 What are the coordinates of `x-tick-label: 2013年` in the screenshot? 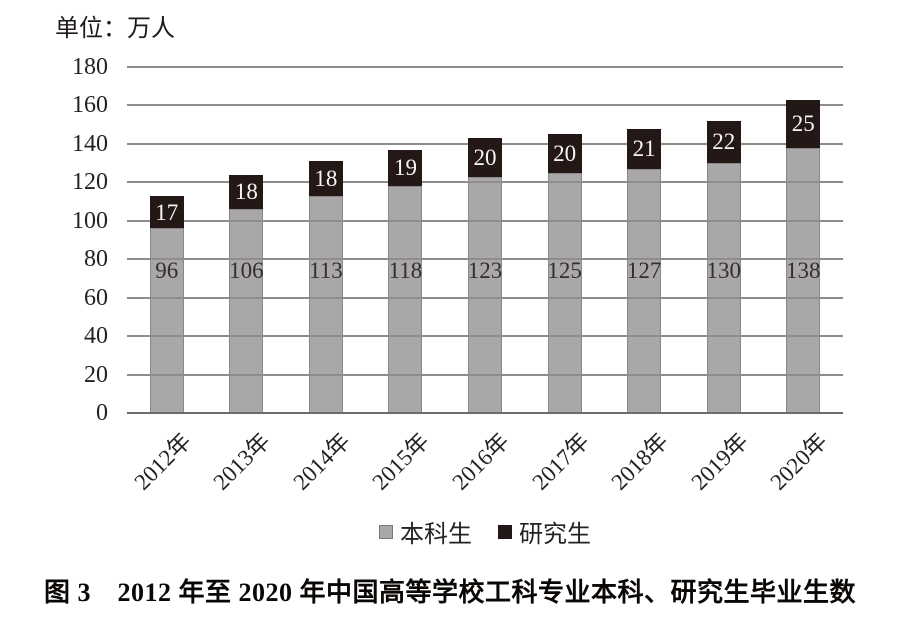 It's located at (242, 461).